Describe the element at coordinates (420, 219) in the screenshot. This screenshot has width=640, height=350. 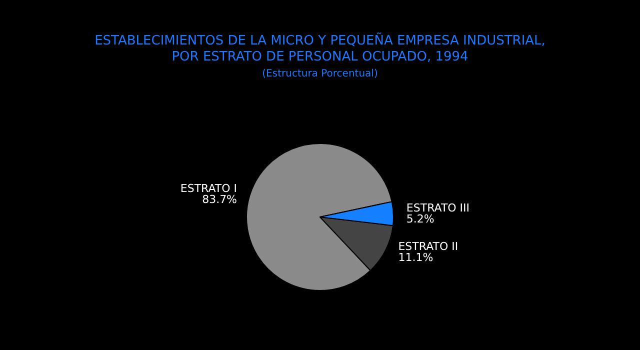
I see `data-label: 5.2%` at that location.